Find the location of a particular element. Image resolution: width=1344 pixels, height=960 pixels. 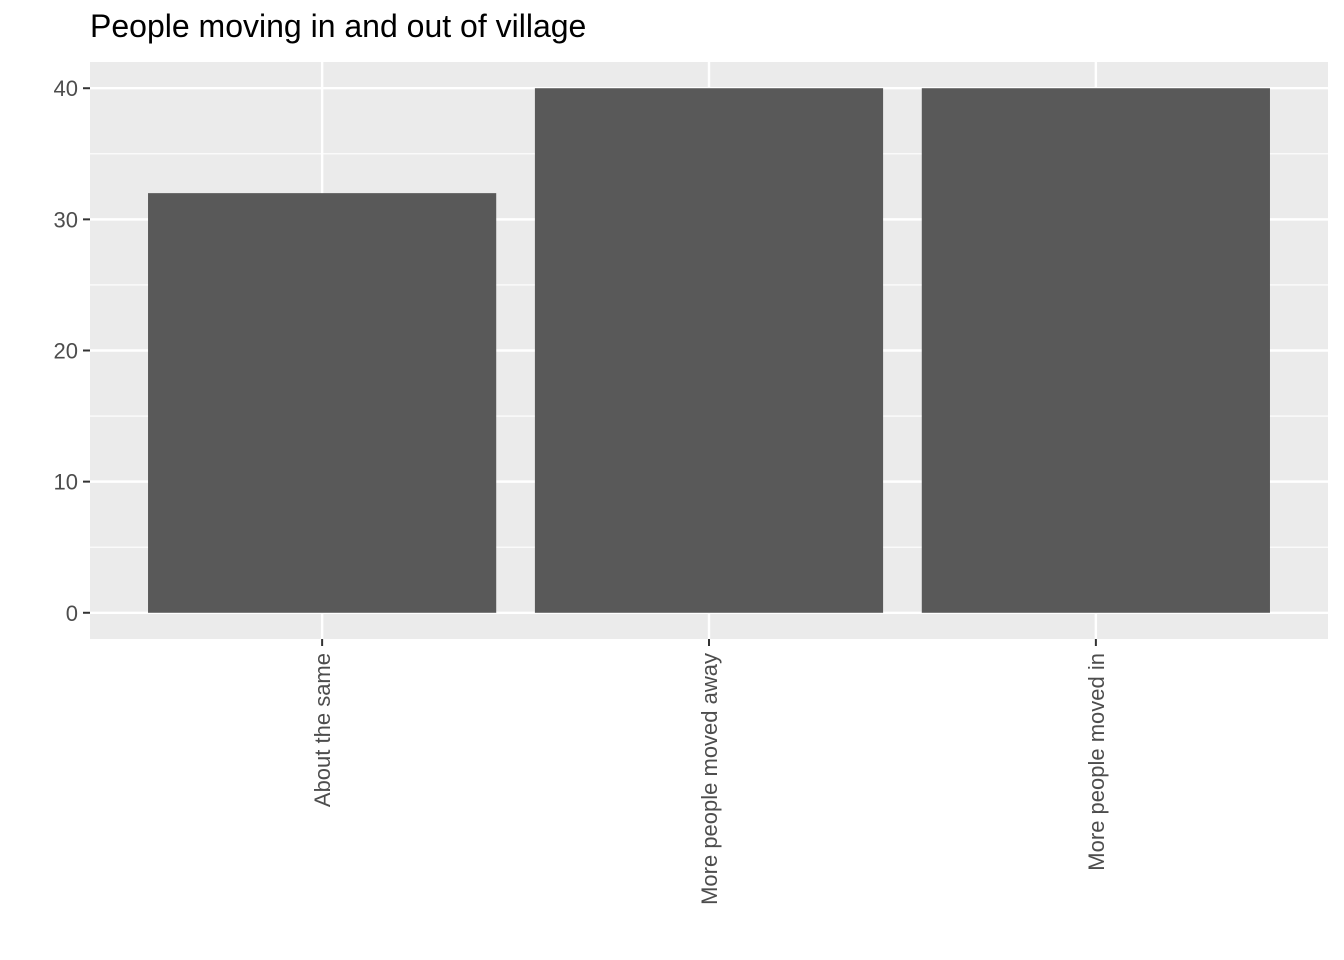

y-axis: 0 10 20 30 40 is located at coordinates (72, 351).